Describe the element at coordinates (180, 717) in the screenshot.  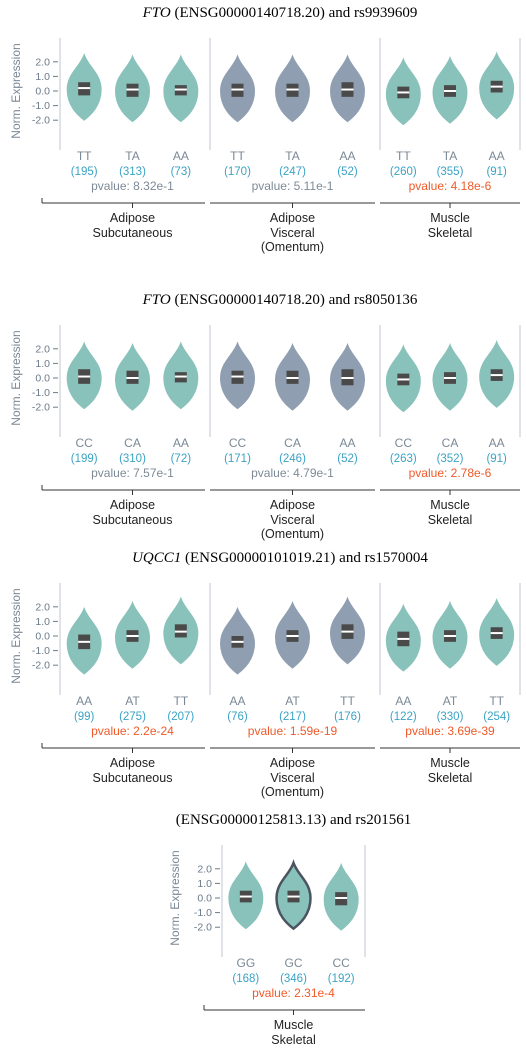
I see `sample-count: (207)` at that location.